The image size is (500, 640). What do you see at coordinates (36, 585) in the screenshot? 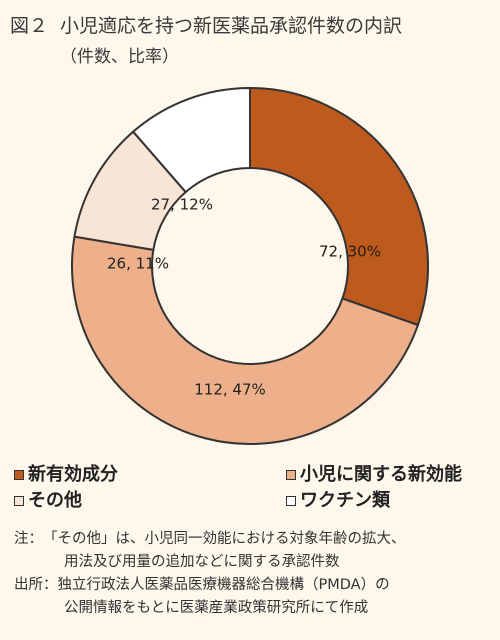
I see `source-label: 出所：` at bounding box center [36, 585].